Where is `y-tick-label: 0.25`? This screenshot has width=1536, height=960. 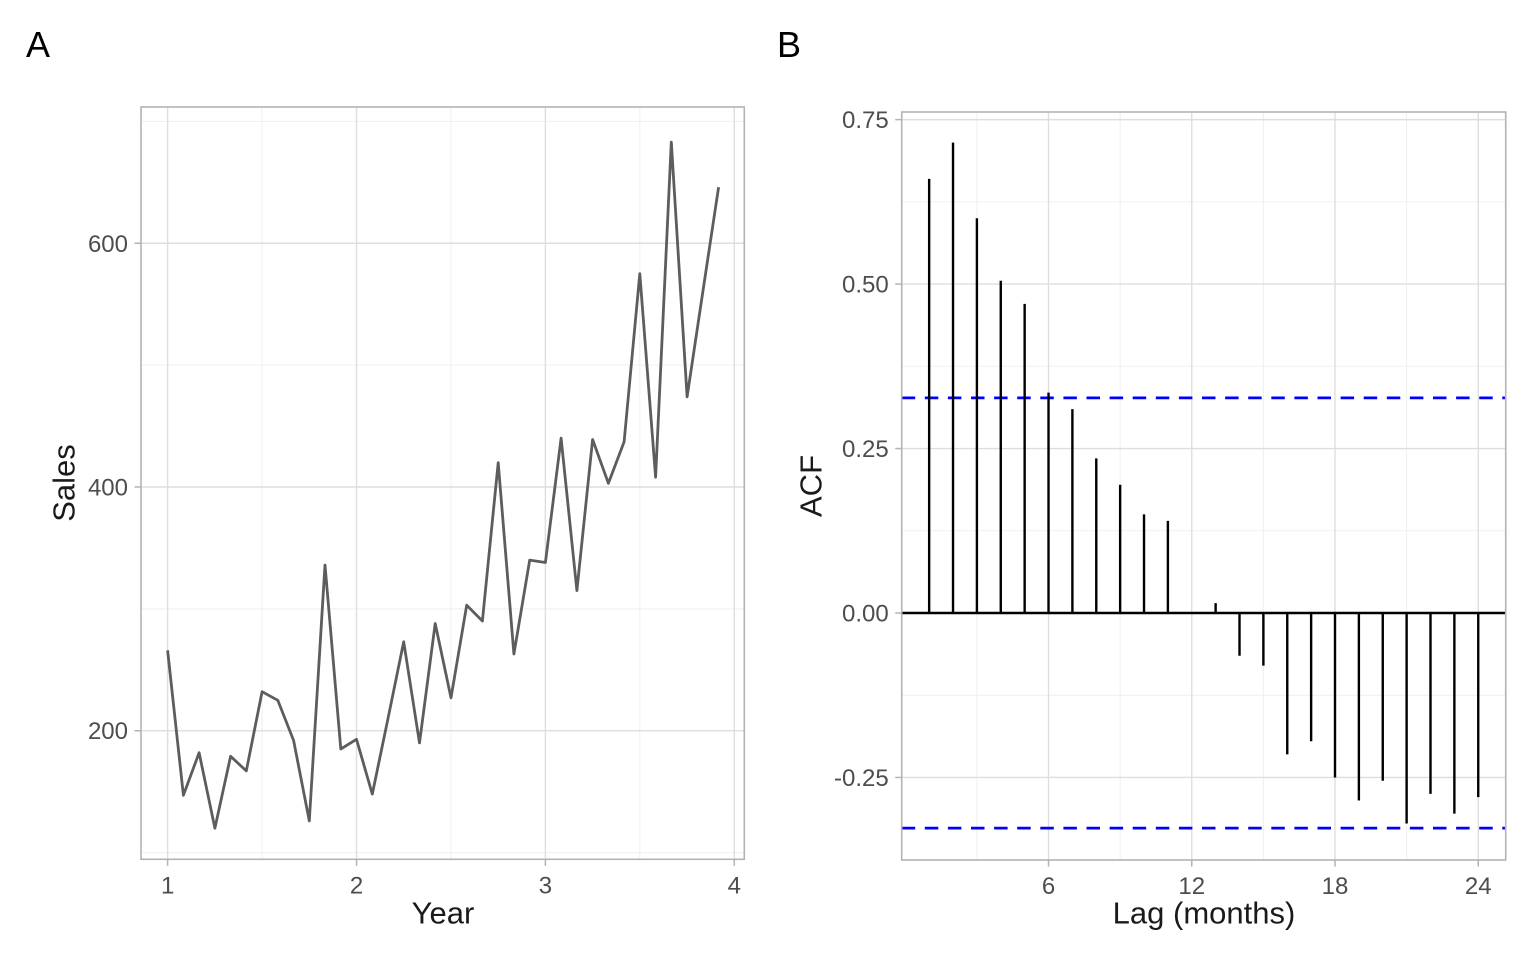 y-tick-label: 0.25 is located at coordinates (865, 449).